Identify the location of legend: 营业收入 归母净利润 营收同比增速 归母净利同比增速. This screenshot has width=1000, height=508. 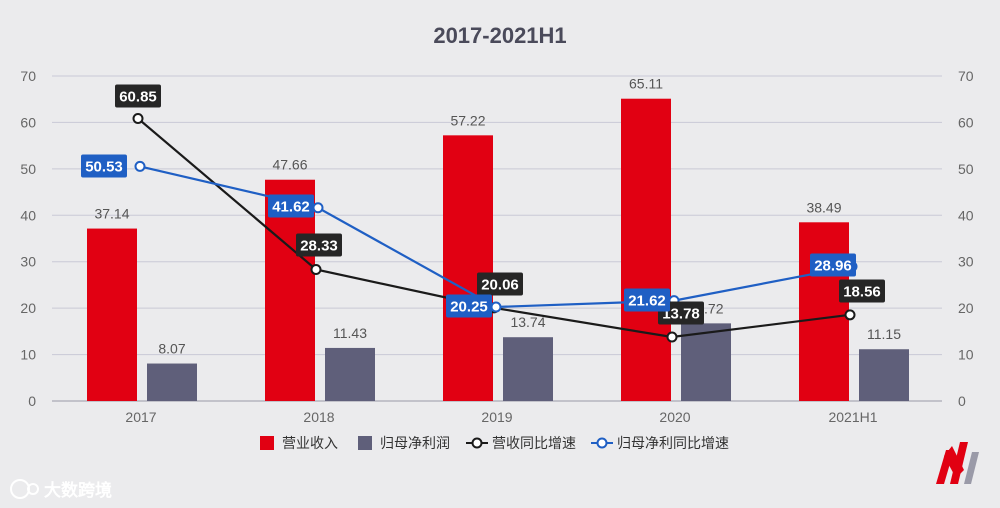
(494, 443).